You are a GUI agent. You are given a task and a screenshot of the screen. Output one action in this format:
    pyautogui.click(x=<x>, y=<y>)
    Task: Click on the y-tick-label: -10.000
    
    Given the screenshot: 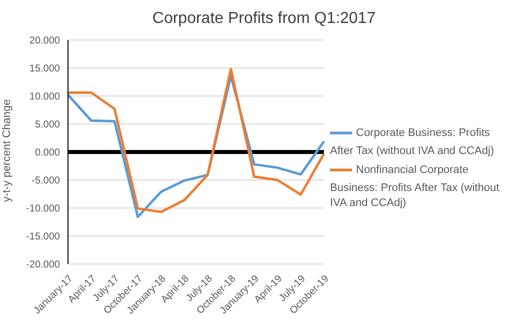 What is the action you would take?
    pyautogui.click(x=43, y=209)
    